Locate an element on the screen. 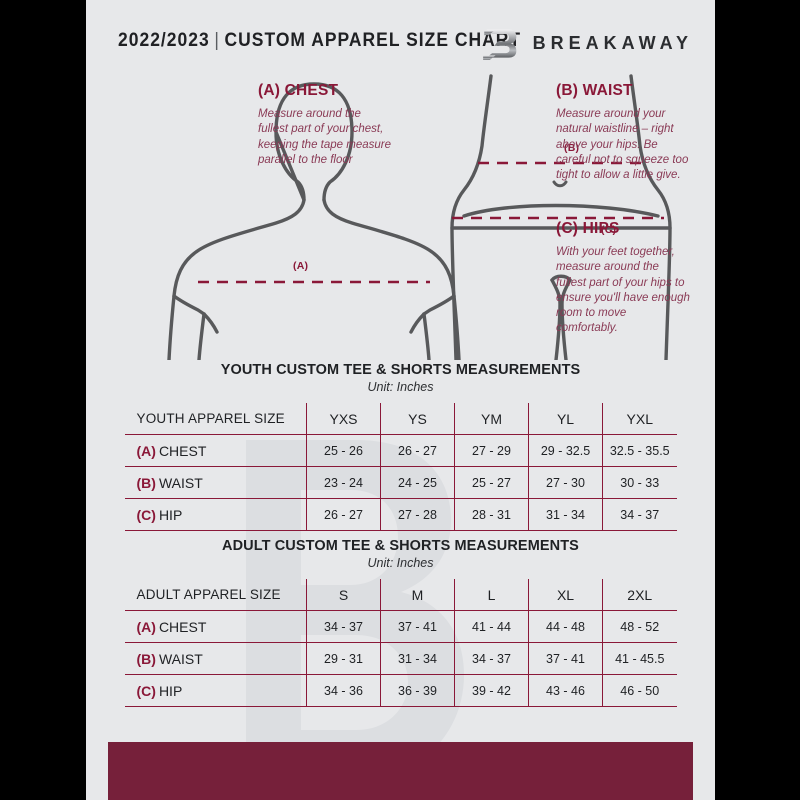 The width and height of the screenshot is (800, 800). adult-size-header-2xl: 2XL is located at coordinates (639, 595).